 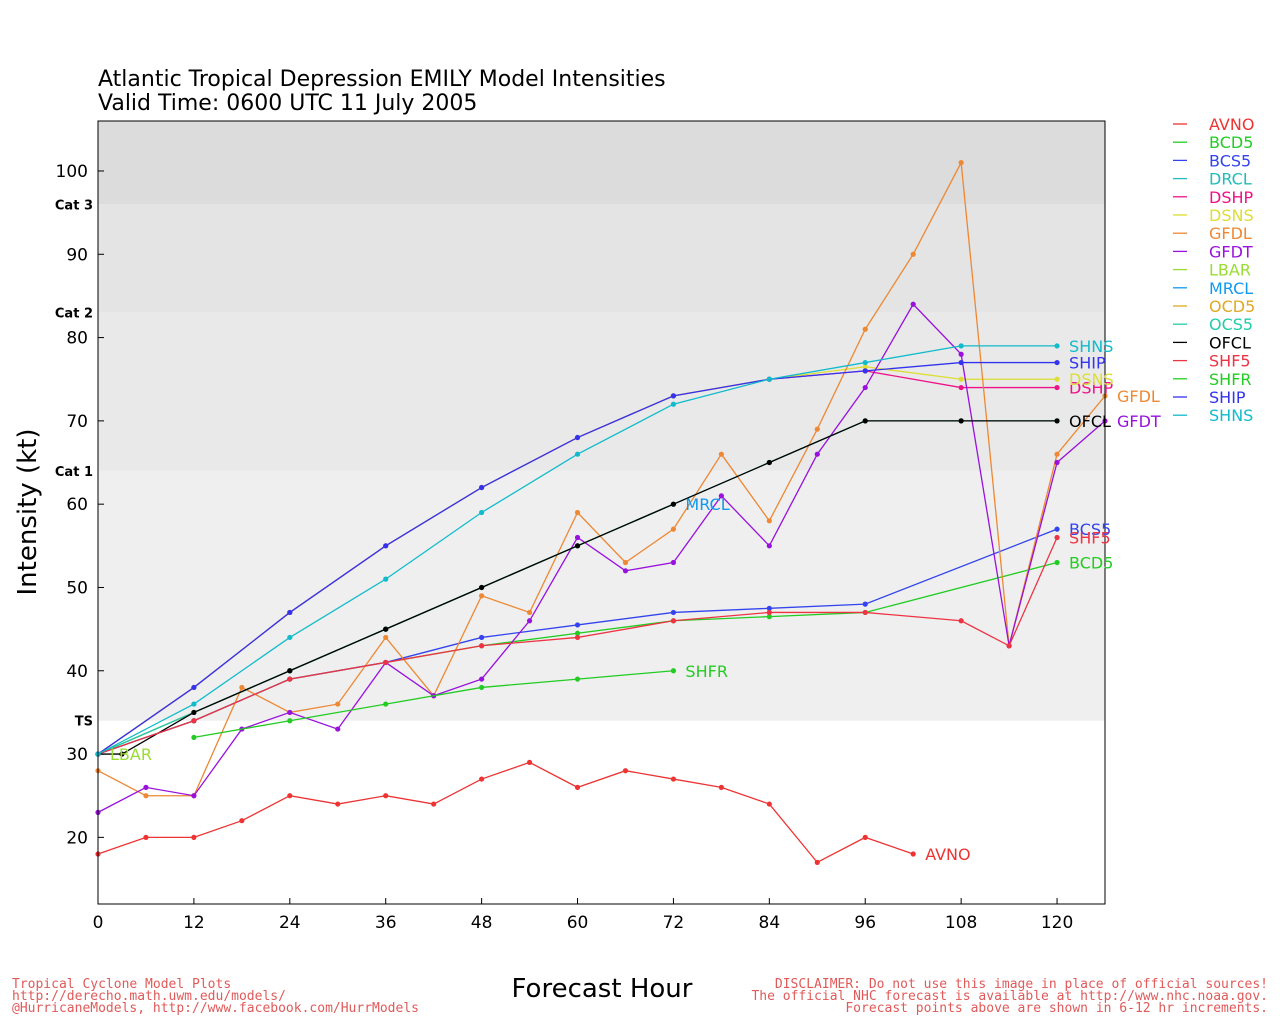 I want to click on legend-label-drcl: DRCL, so click(x=1230, y=179).